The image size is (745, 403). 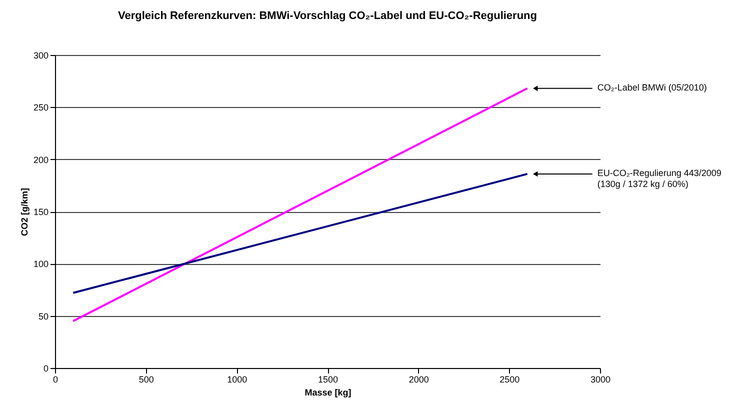 What do you see at coordinates (146, 379) in the screenshot?
I see `x-tick-label: 500` at bounding box center [146, 379].